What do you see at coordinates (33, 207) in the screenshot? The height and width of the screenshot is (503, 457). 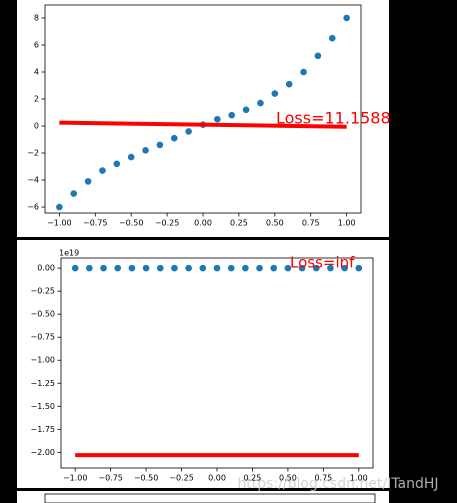 I see `y-tick-label: −6` at bounding box center [33, 207].